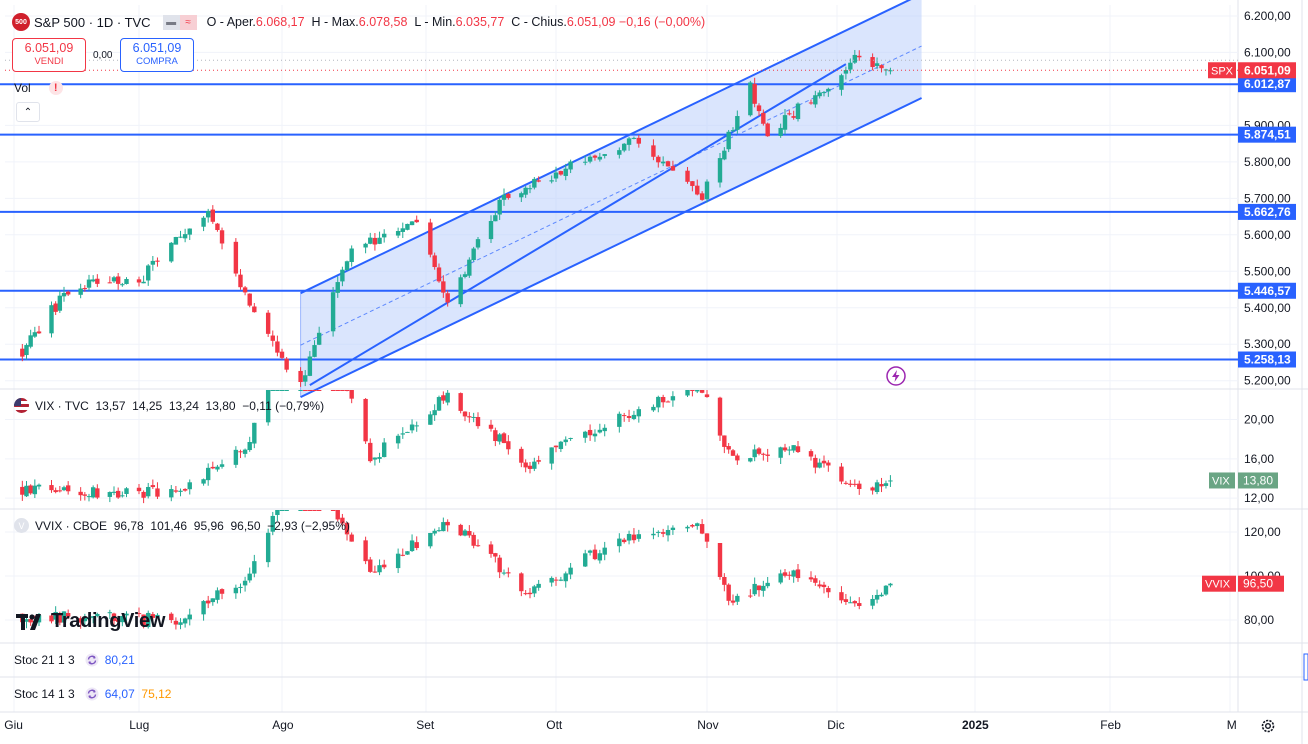  Describe the element at coordinates (21, 22) in the screenshot. I see `sp500-logo-icon: 500` at that location.